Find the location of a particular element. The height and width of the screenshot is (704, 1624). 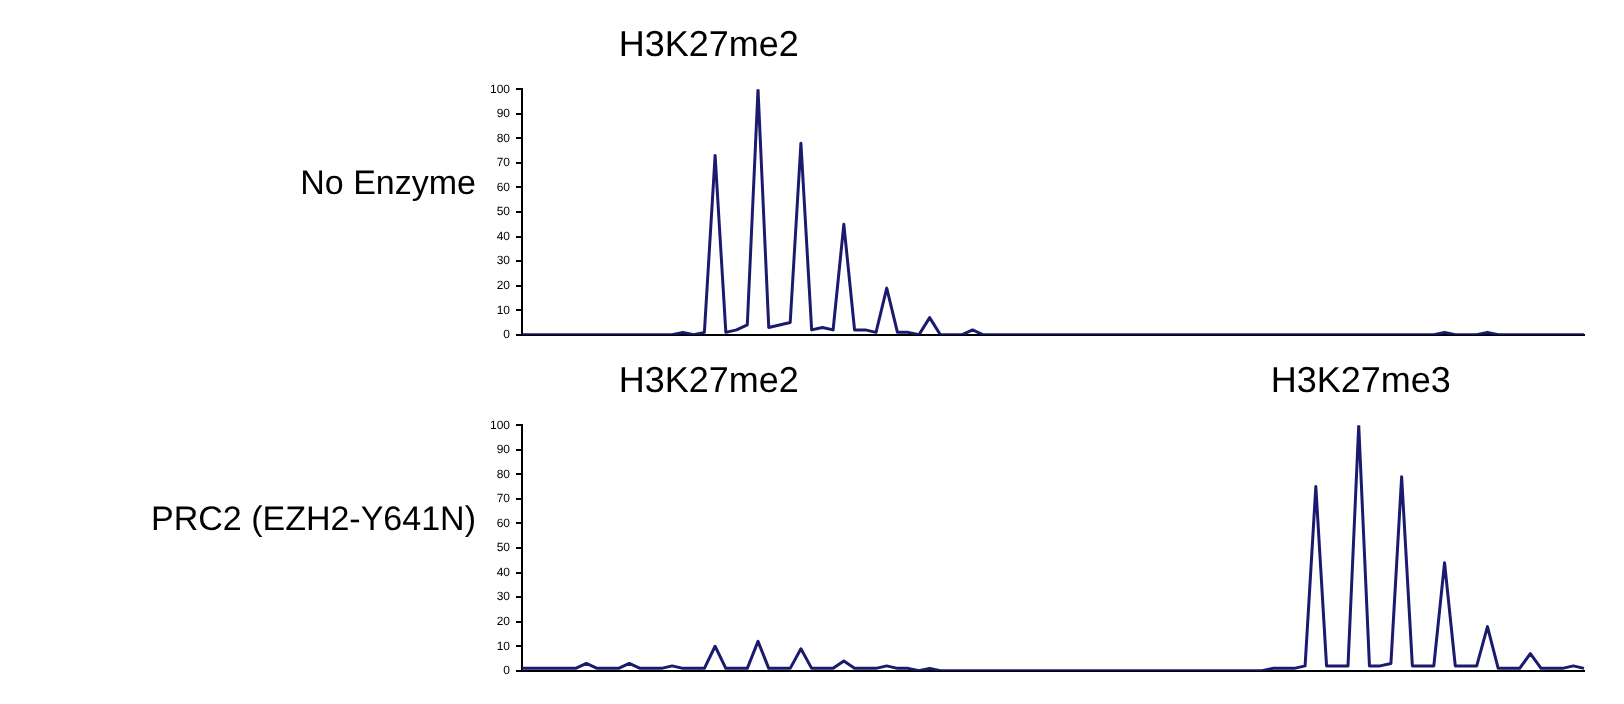

y-axis-title: No Enzyme is located at coordinates (388, 184).